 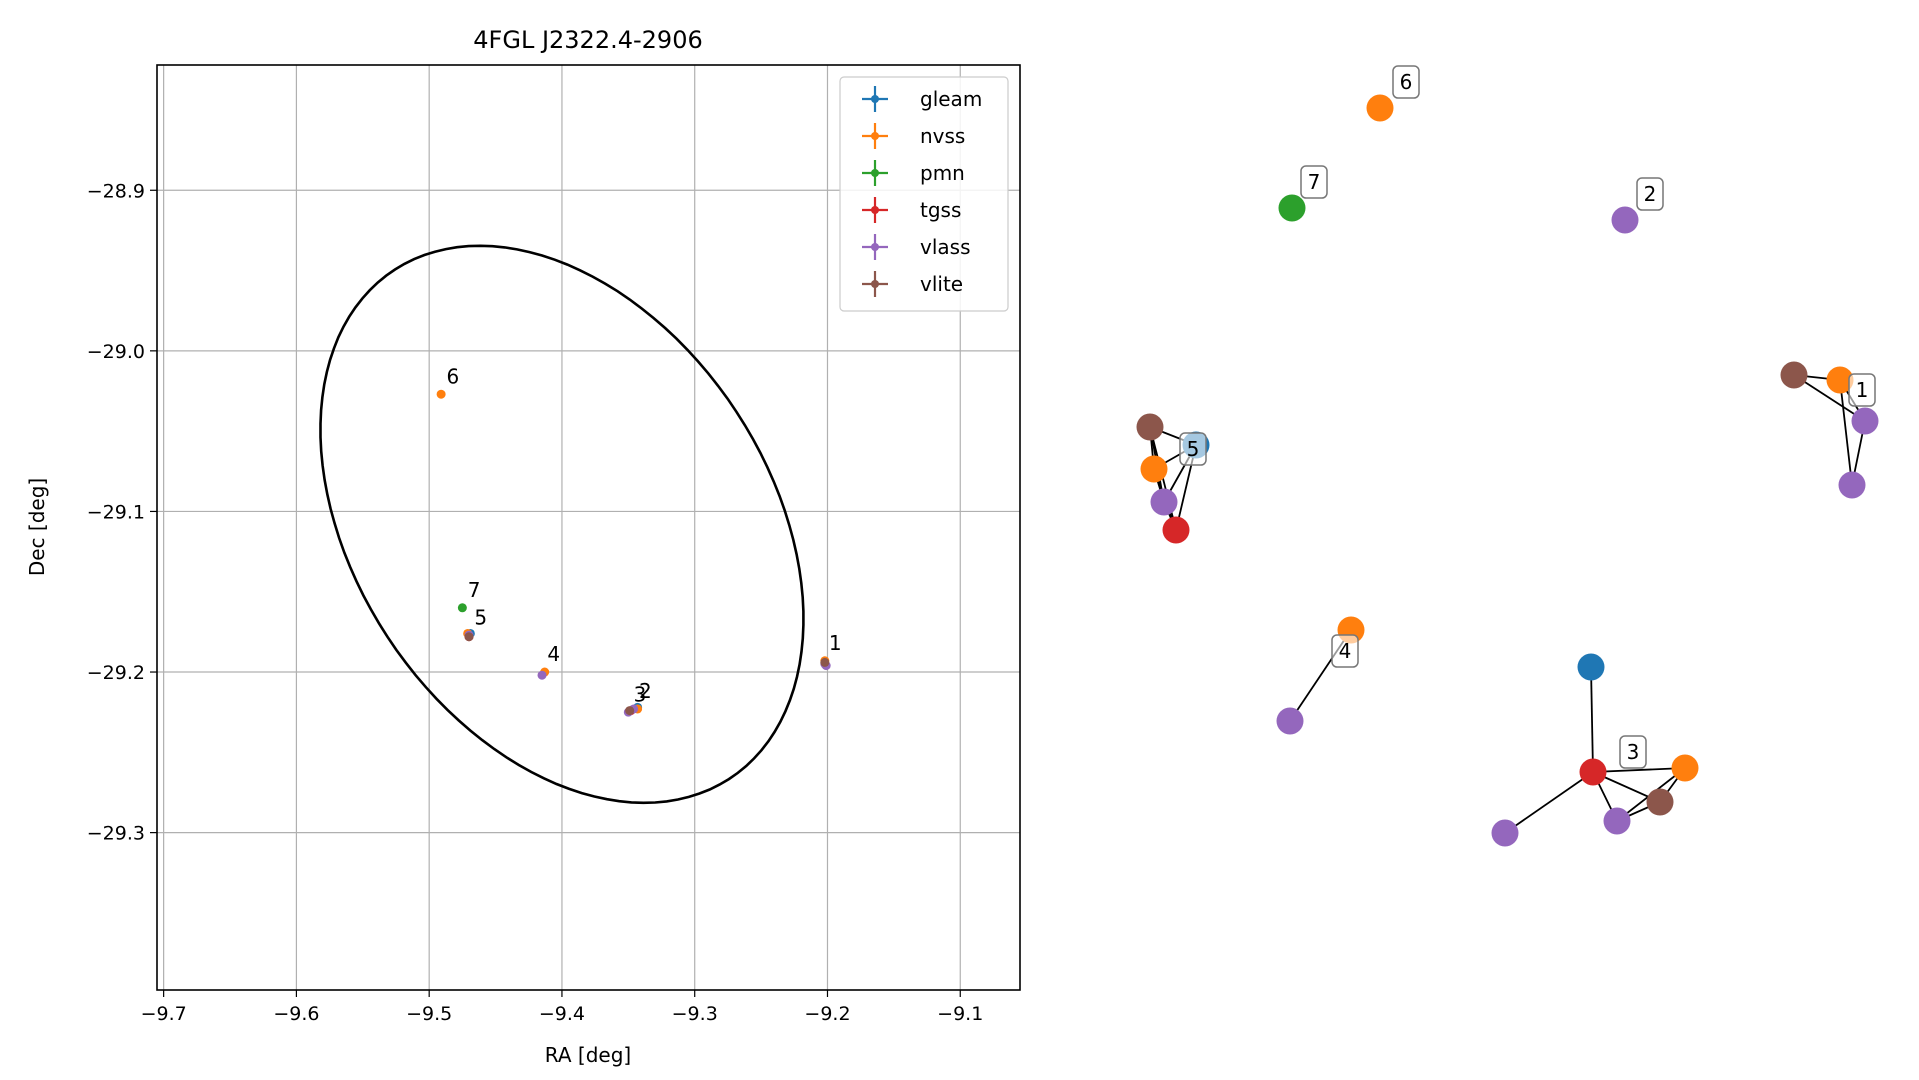 I want to click on legend-label: tgss, so click(x=940, y=210).